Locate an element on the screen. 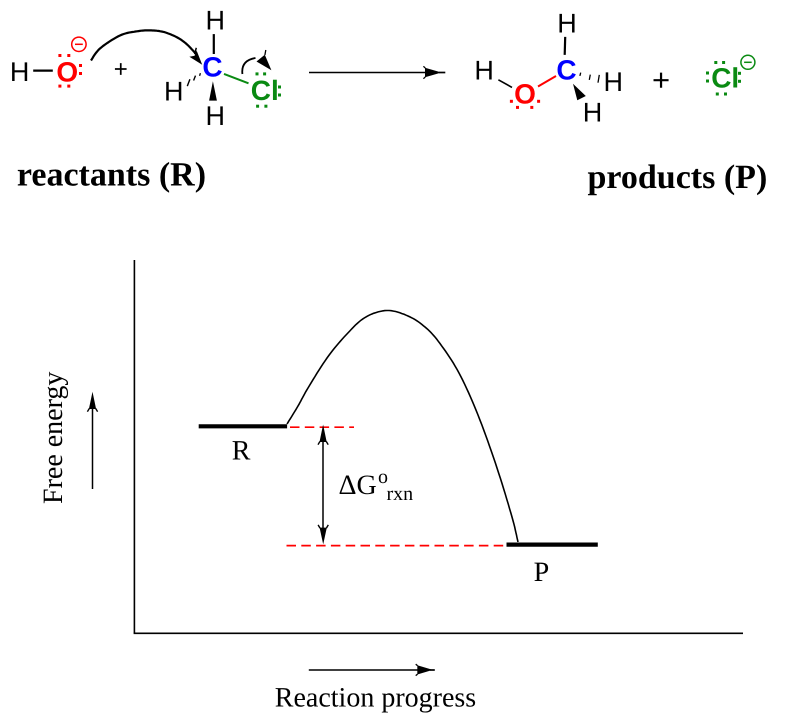  svg-text: products (P) is located at coordinates (678, 177).